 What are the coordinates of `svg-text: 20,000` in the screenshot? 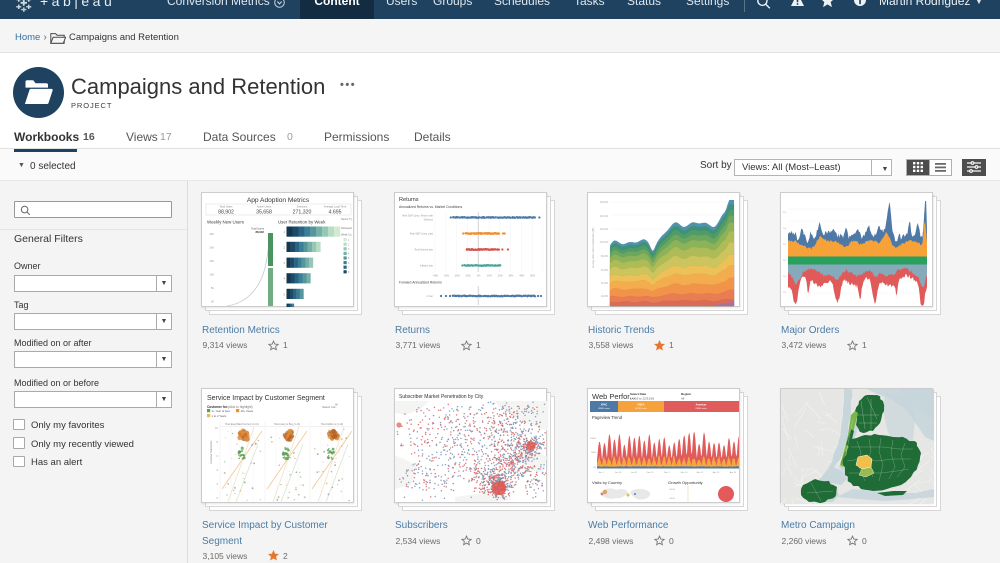 It's located at (605, 297).